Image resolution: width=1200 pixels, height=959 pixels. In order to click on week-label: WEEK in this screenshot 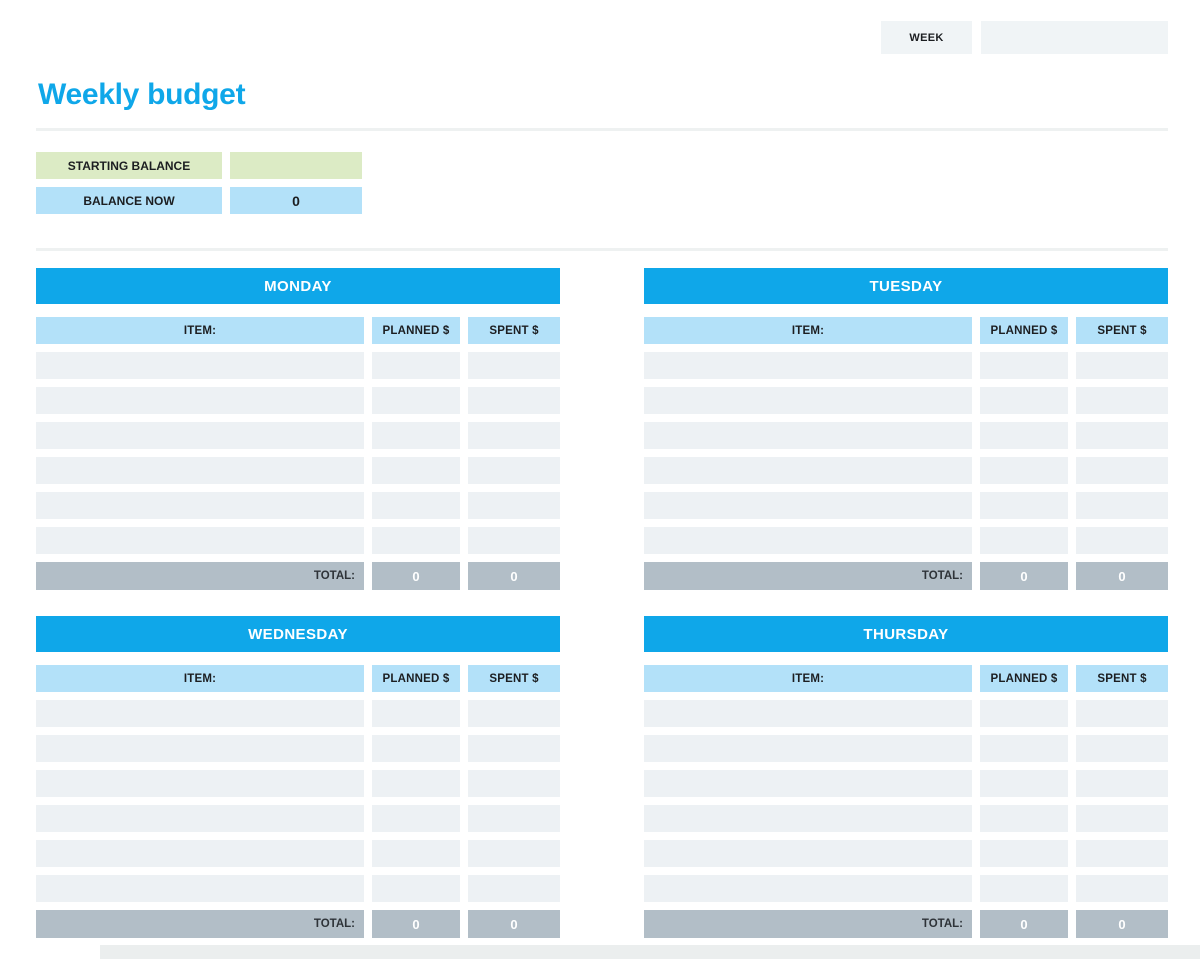, I will do `click(926, 37)`.